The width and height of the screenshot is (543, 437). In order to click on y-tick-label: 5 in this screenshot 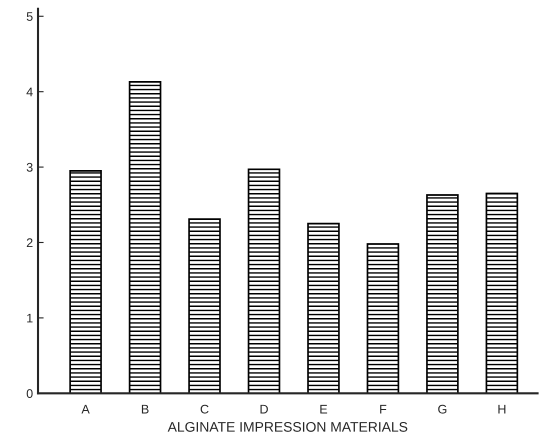, I will do `click(29, 16)`.